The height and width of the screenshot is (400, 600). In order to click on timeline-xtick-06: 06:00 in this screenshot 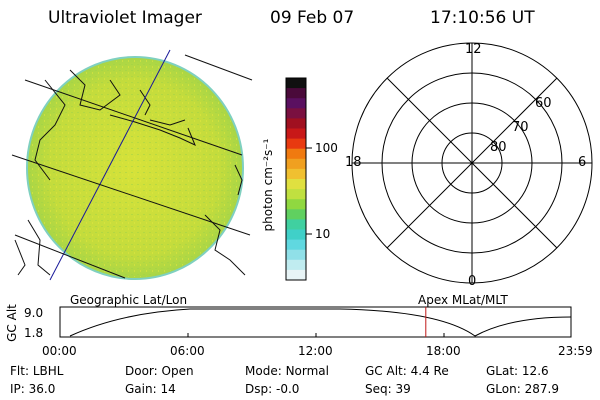, I will do `click(187, 351)`.